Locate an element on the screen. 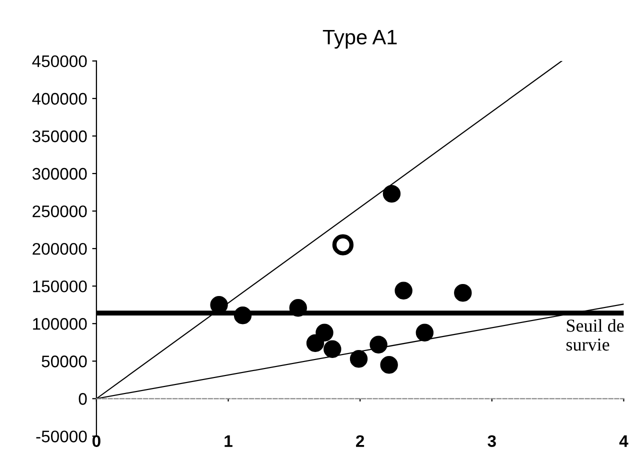 The height and width of the screenshot is (469, 643). y-tick-label: 150000 is located at coordinates (60, 286).